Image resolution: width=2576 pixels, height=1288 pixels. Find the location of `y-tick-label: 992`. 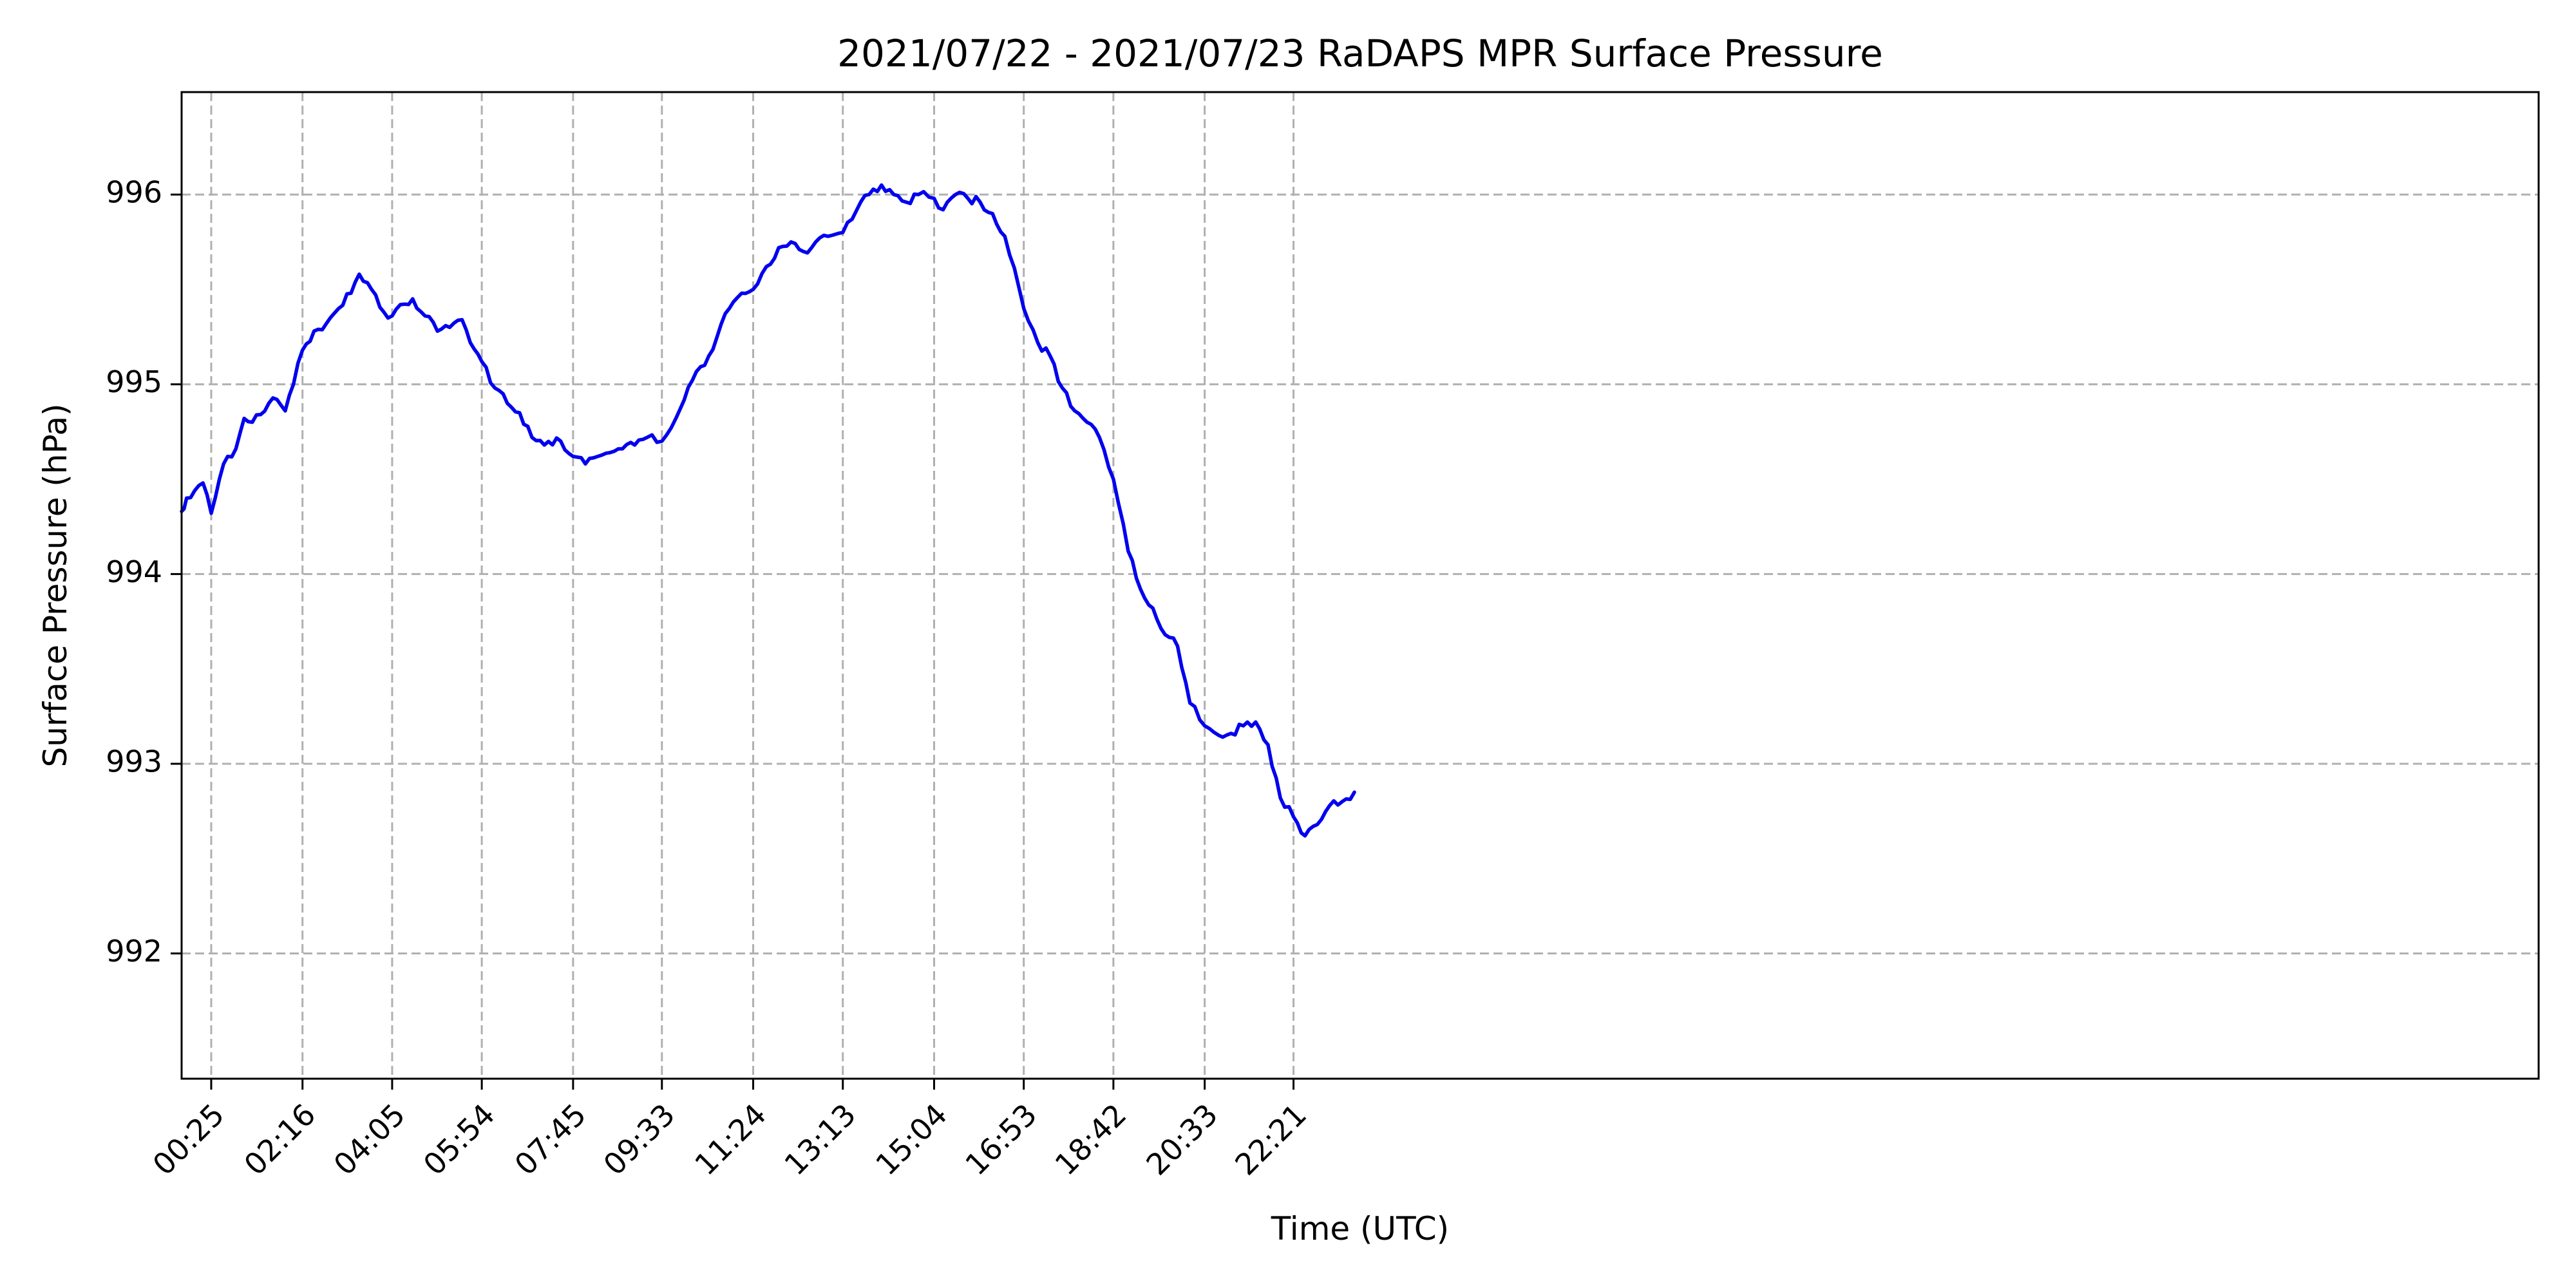

y-tick-label: 992 is located at coordinates (134, 951).